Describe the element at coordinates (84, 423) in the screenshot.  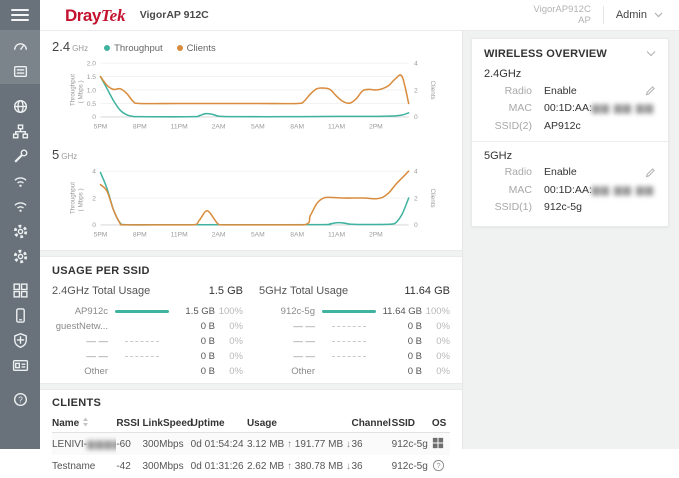
I see `column-header-name: Name` at that location.